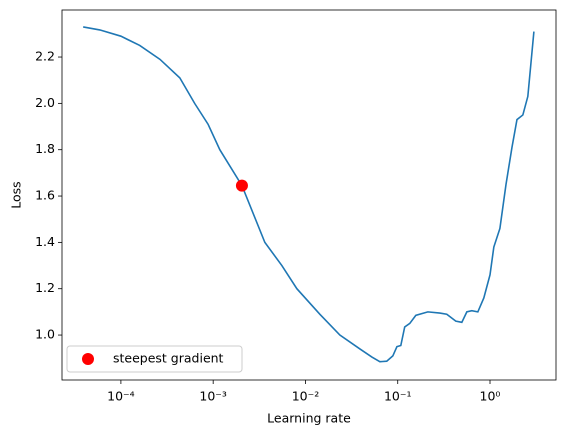 The width and height of the screenshot is (567, 437). What do you see at coordinates (45, 148) in the screenshot?
I see `y-tick-label: 1.8` at bounding box center [45, 148].